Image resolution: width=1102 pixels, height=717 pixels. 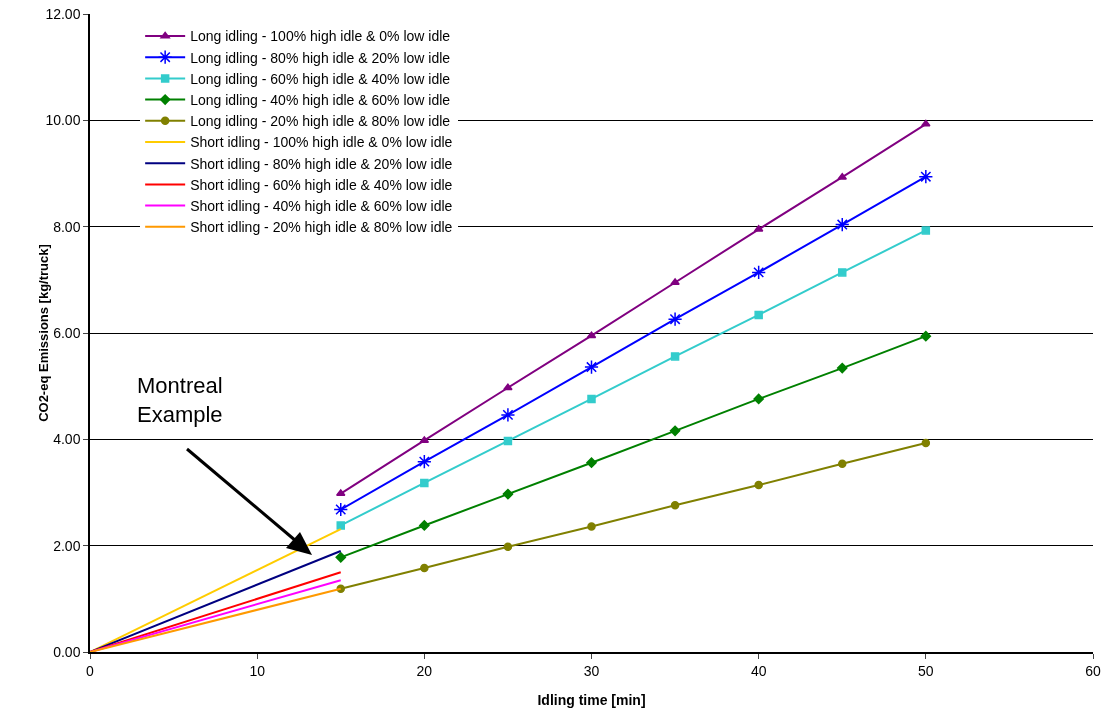 I want to click on y-tick-label: 2.00, so click(x=67, y=545).